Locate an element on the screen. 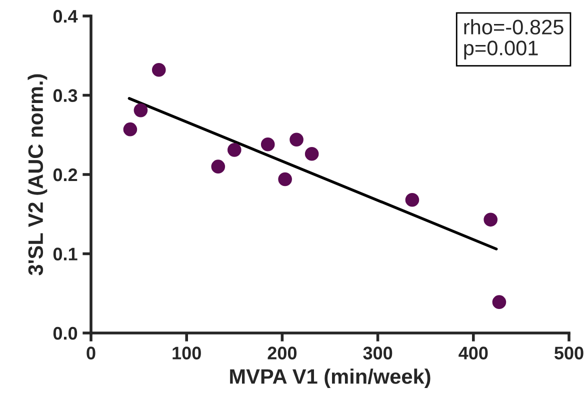  x-tick-label: 500 is located at coordinates (569, 353).